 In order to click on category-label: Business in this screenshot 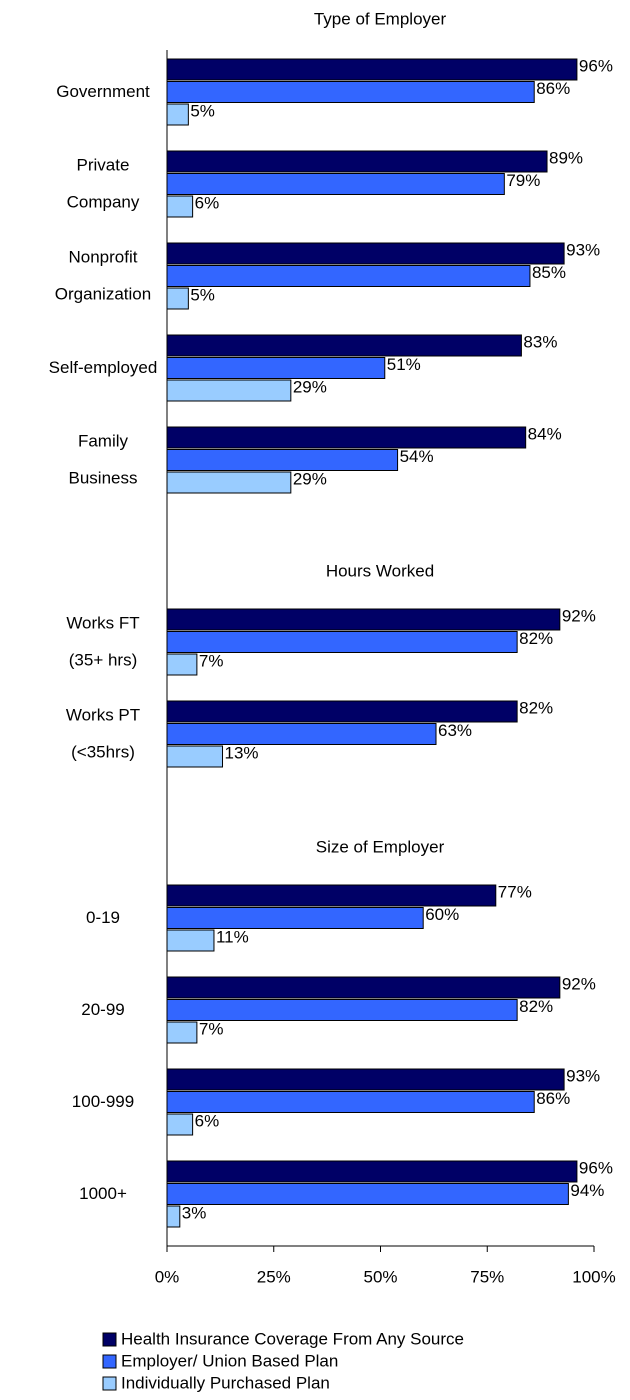, I will do `click(103, 478)`.